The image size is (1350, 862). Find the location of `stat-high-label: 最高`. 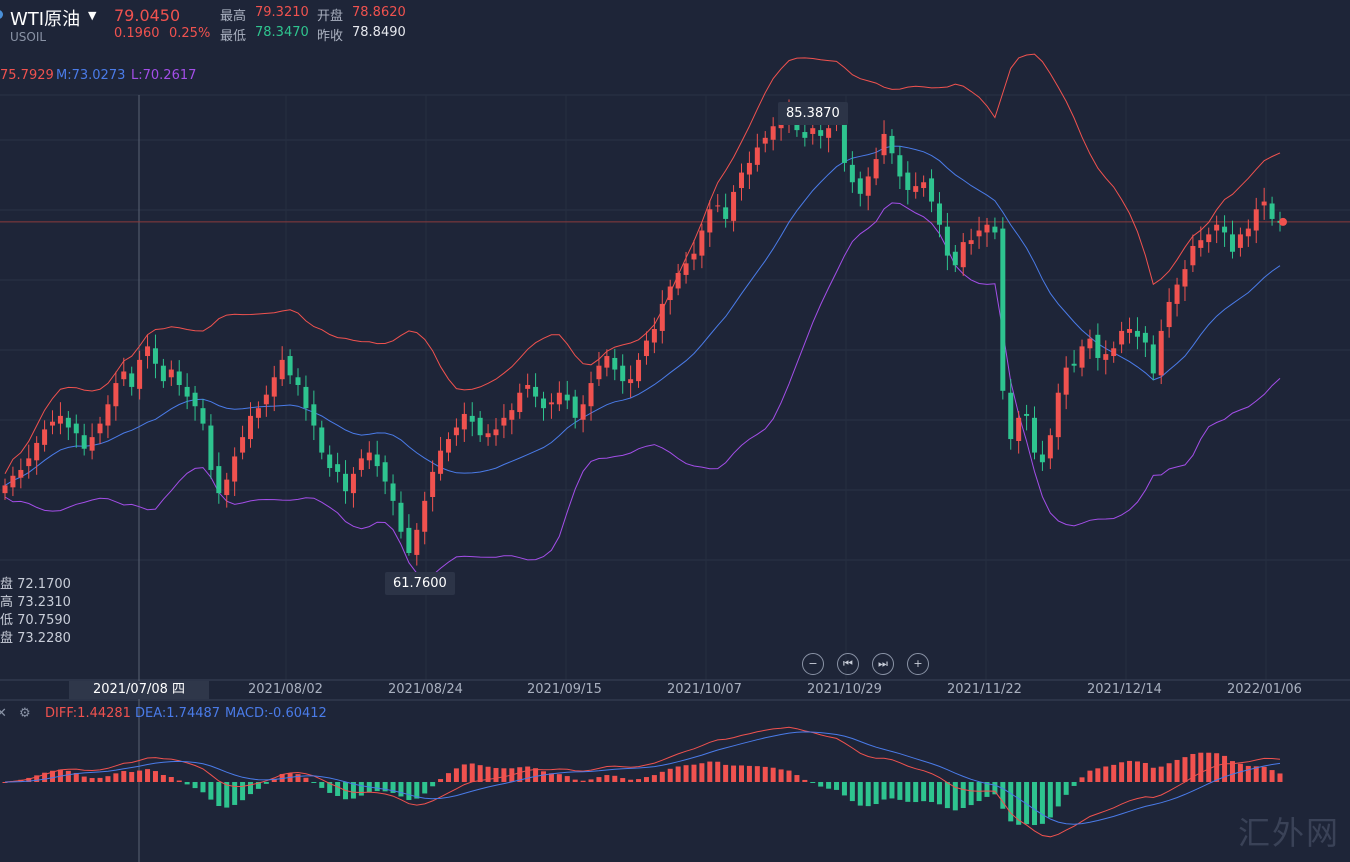

stat-high-label: 最高 is located at coordinates (233, 16).